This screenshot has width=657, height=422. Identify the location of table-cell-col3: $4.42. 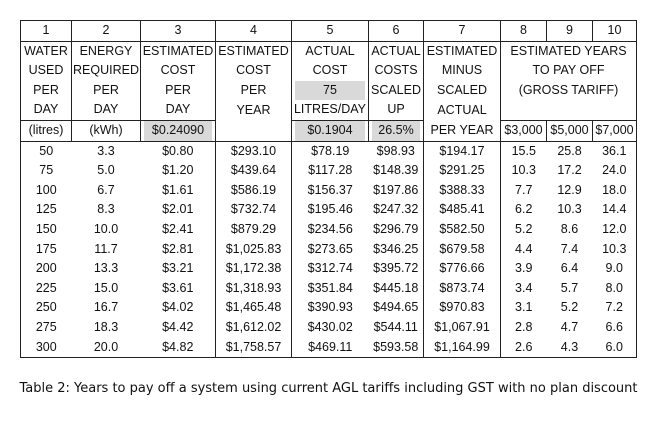
(178, 326).